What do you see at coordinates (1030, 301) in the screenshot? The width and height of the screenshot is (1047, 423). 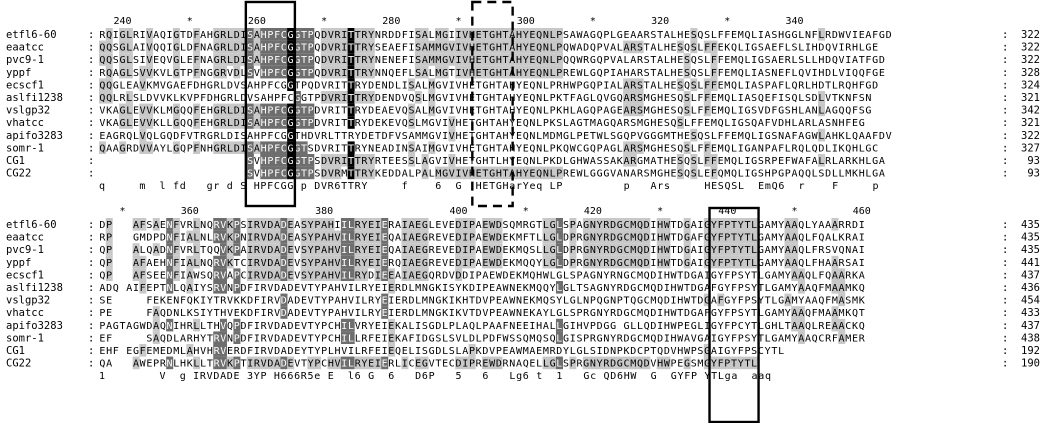 I see `sequence-end-position: 454` at bounding box center [1030, 301].